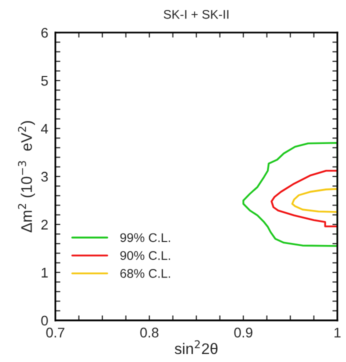 The width and height of the screenshot is (346, 362). What do you see at coordinates (44, 177) in the screenshot?
I see `y-tick-label: 3` at bounding box center [44, 177].